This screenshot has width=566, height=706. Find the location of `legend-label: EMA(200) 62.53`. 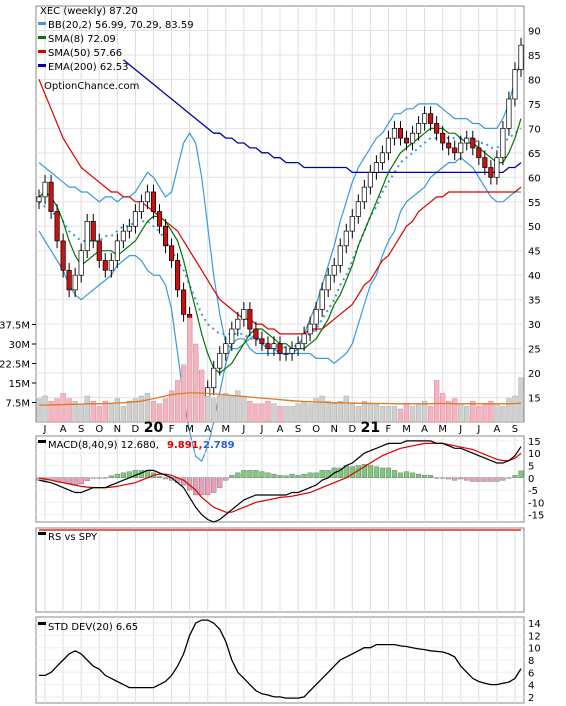

legend-label: EMA(200) 62.53 is located at coordinates (88, 67).